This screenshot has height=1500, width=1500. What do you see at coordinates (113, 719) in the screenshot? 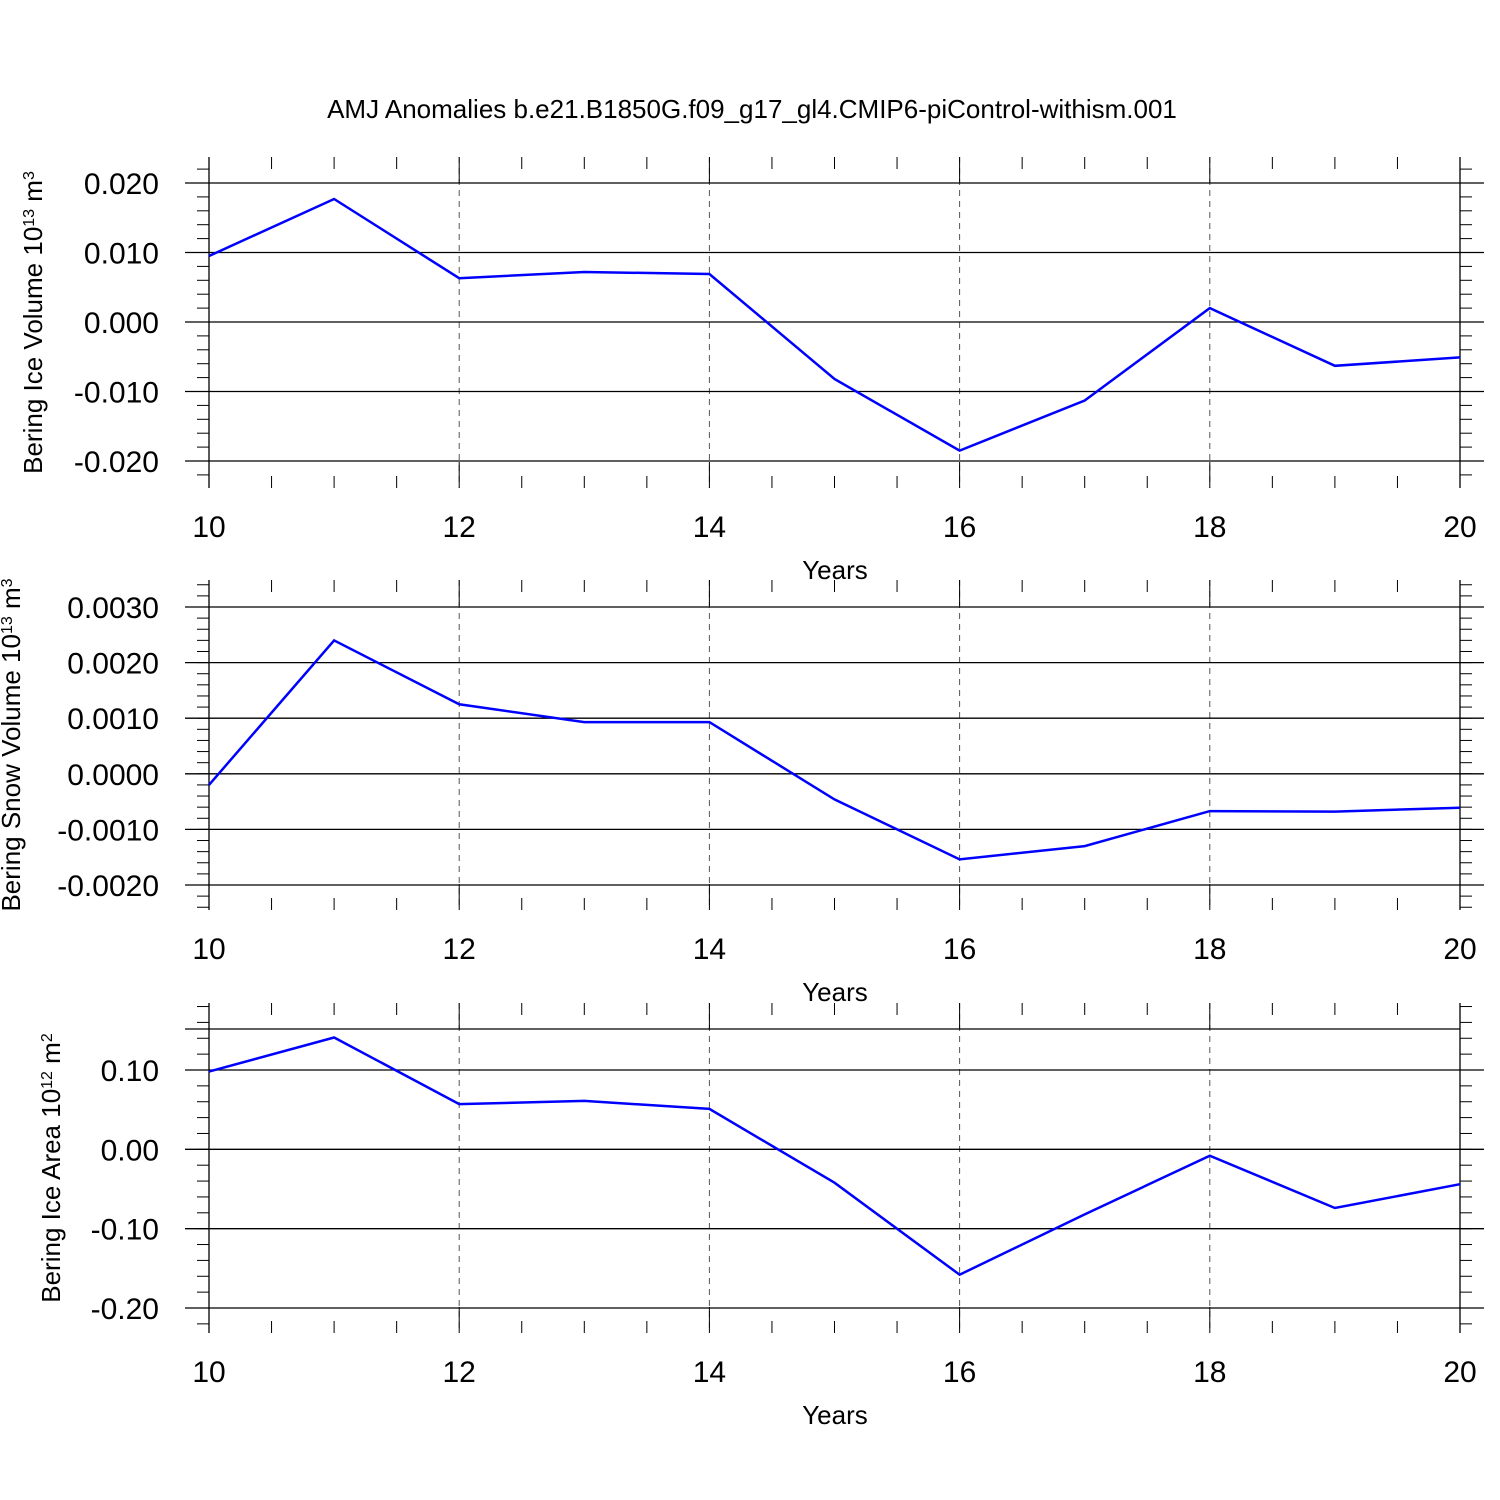
I see `y-tick-label: 0.0010` at bounding box center [113, 719].